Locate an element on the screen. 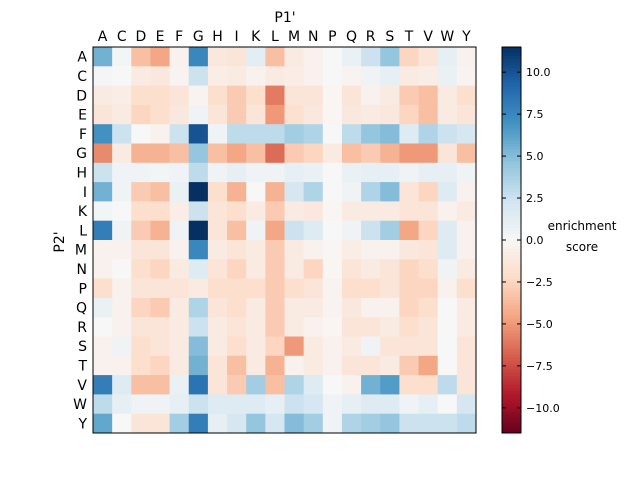 The image size is (640, 480). y-tick-label: P is located at coordinates (83, 289).